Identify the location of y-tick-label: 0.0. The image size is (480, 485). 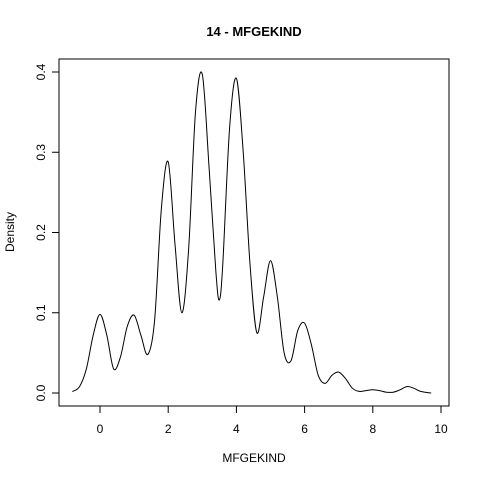
(41, 392).